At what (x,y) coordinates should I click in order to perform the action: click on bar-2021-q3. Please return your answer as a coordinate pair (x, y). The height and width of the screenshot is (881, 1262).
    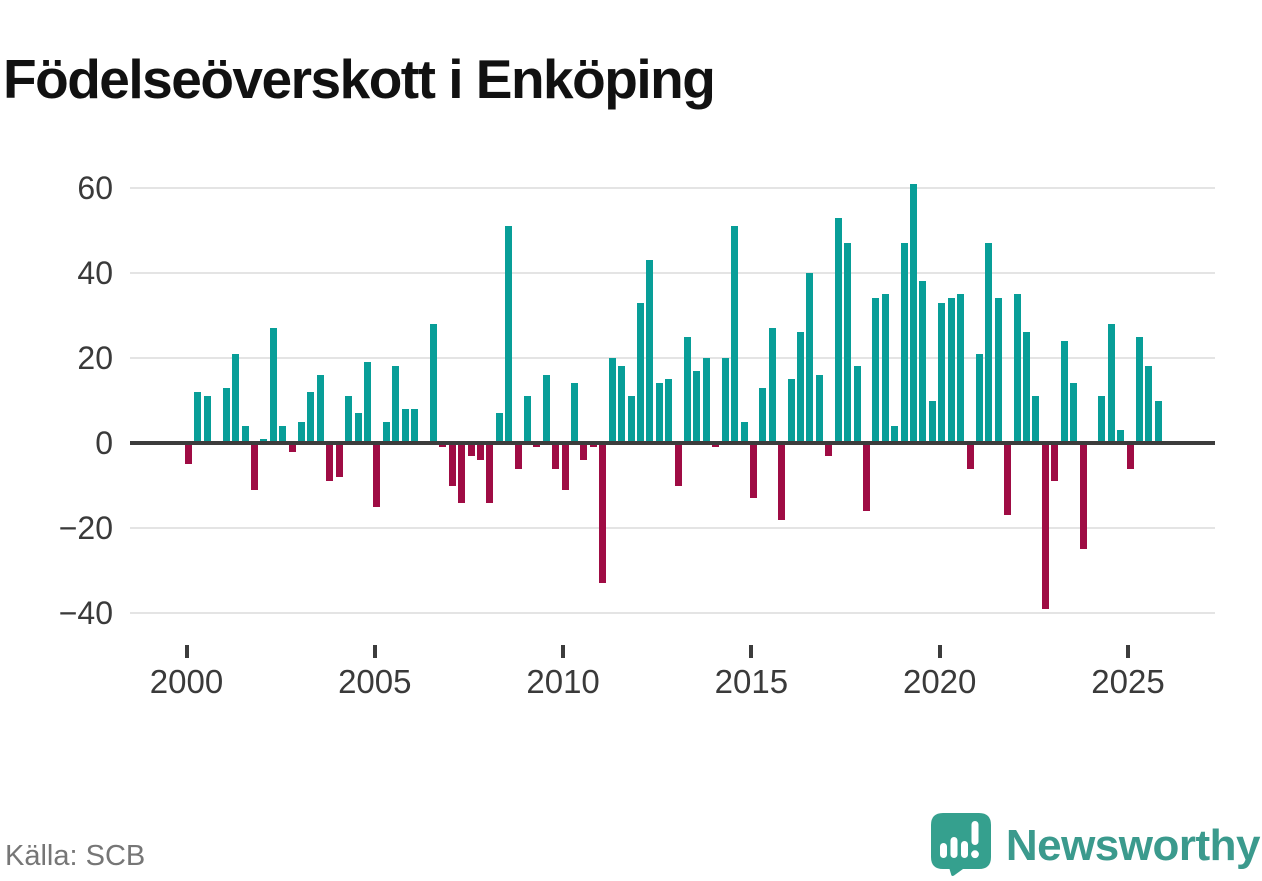
    Looking at the image, I should click on (998, 370).